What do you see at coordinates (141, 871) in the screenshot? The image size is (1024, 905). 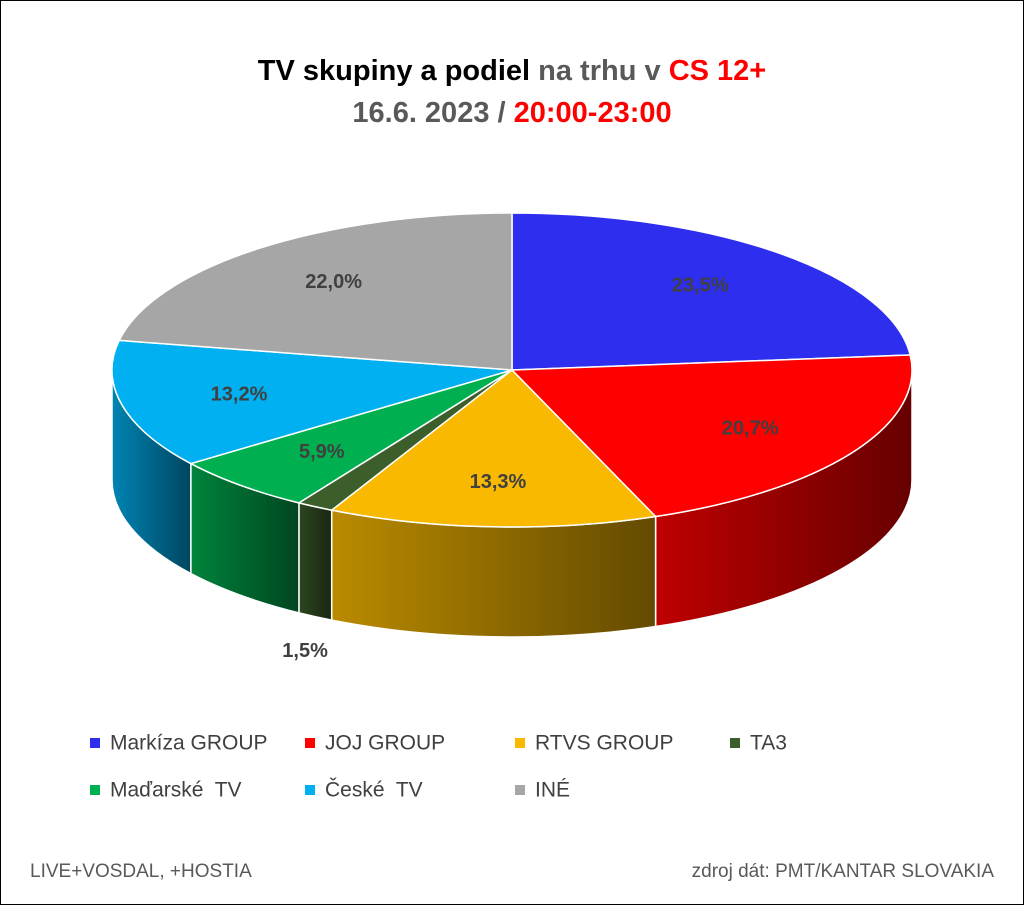 I see `footer-left: LIVE+VOSDAL, +HOSTIA` at bounding box center [141, 871].